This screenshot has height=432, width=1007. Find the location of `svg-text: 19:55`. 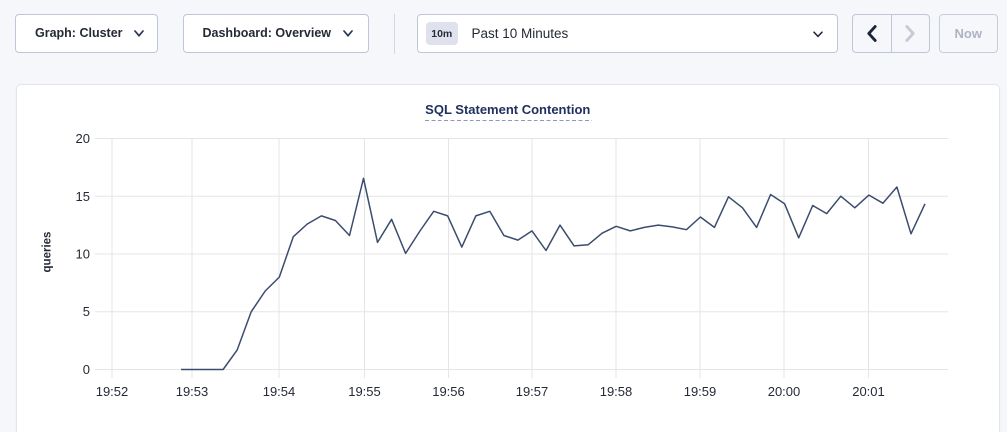

svg-text: 19:55 is located at coordinates (364, 391).